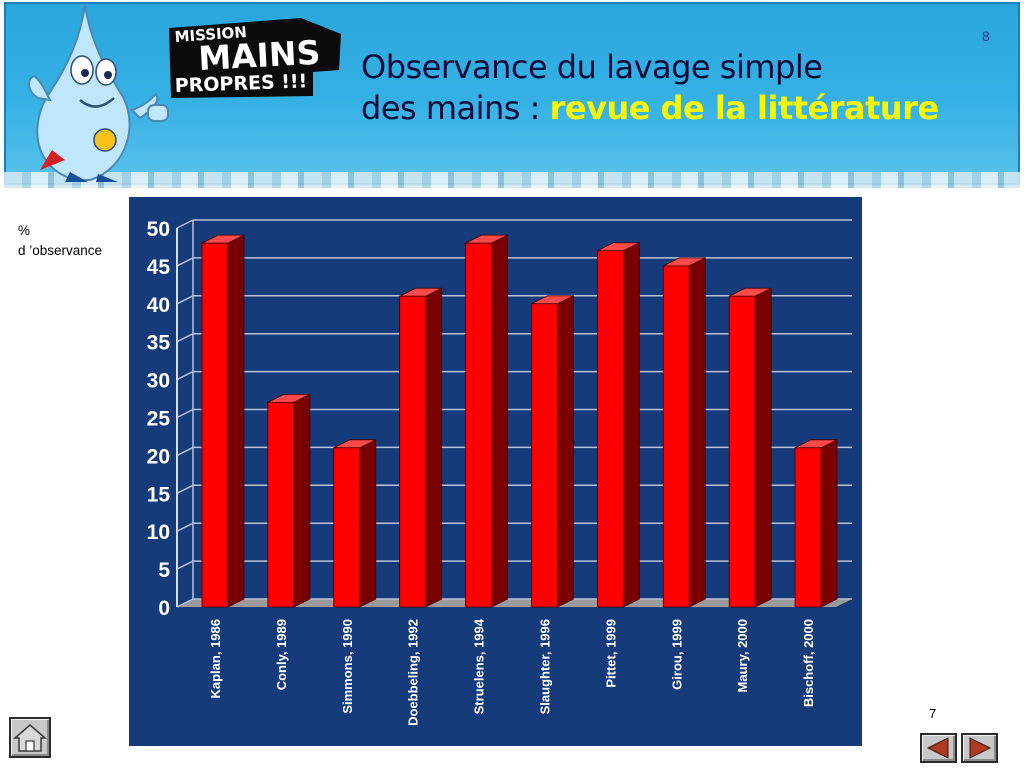  Describe the element at coordinates (240, 83) in the screenshot. I see `logo-text-propres: PROPRES !!!` at that location.